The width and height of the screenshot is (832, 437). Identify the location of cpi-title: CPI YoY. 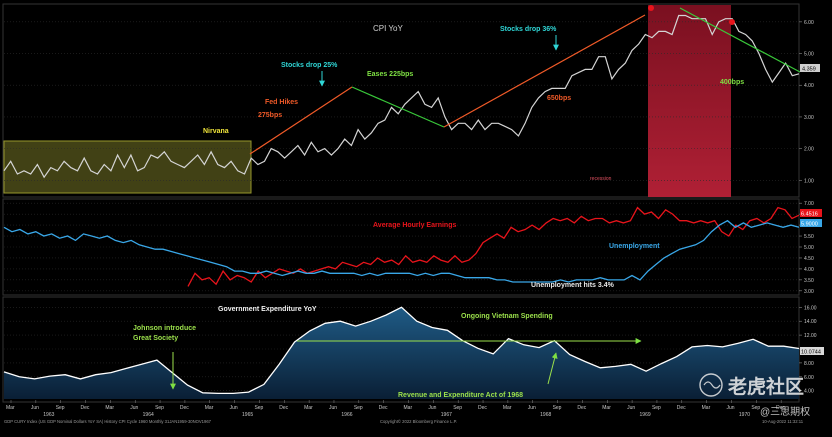
(388, 28).